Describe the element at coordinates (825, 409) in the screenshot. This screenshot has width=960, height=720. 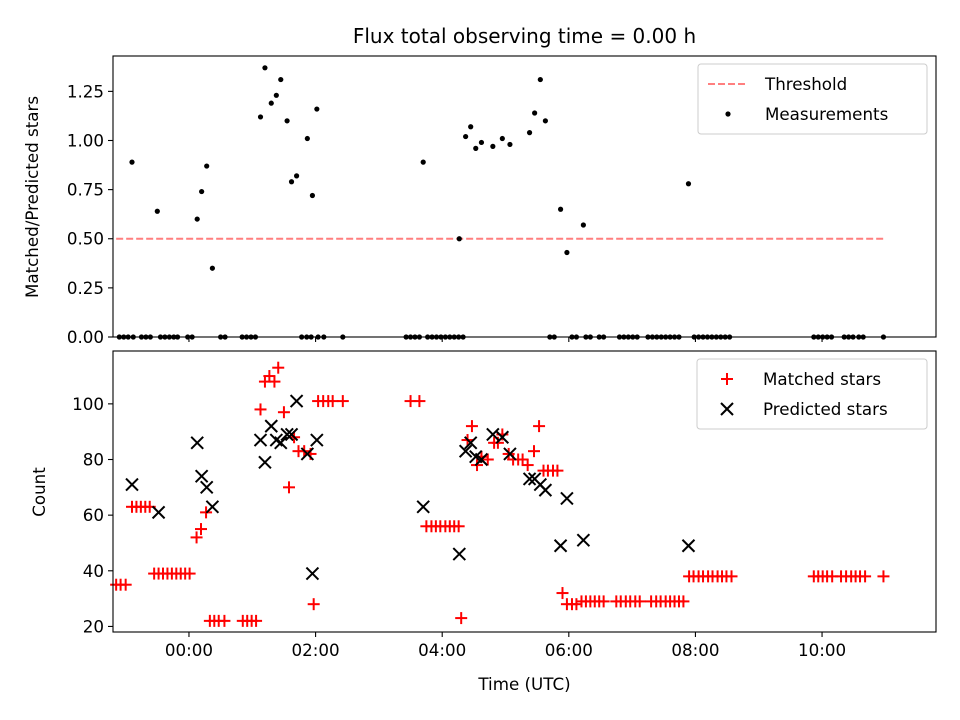
I see `legend-predicted-label: Predicted stars` at that location.